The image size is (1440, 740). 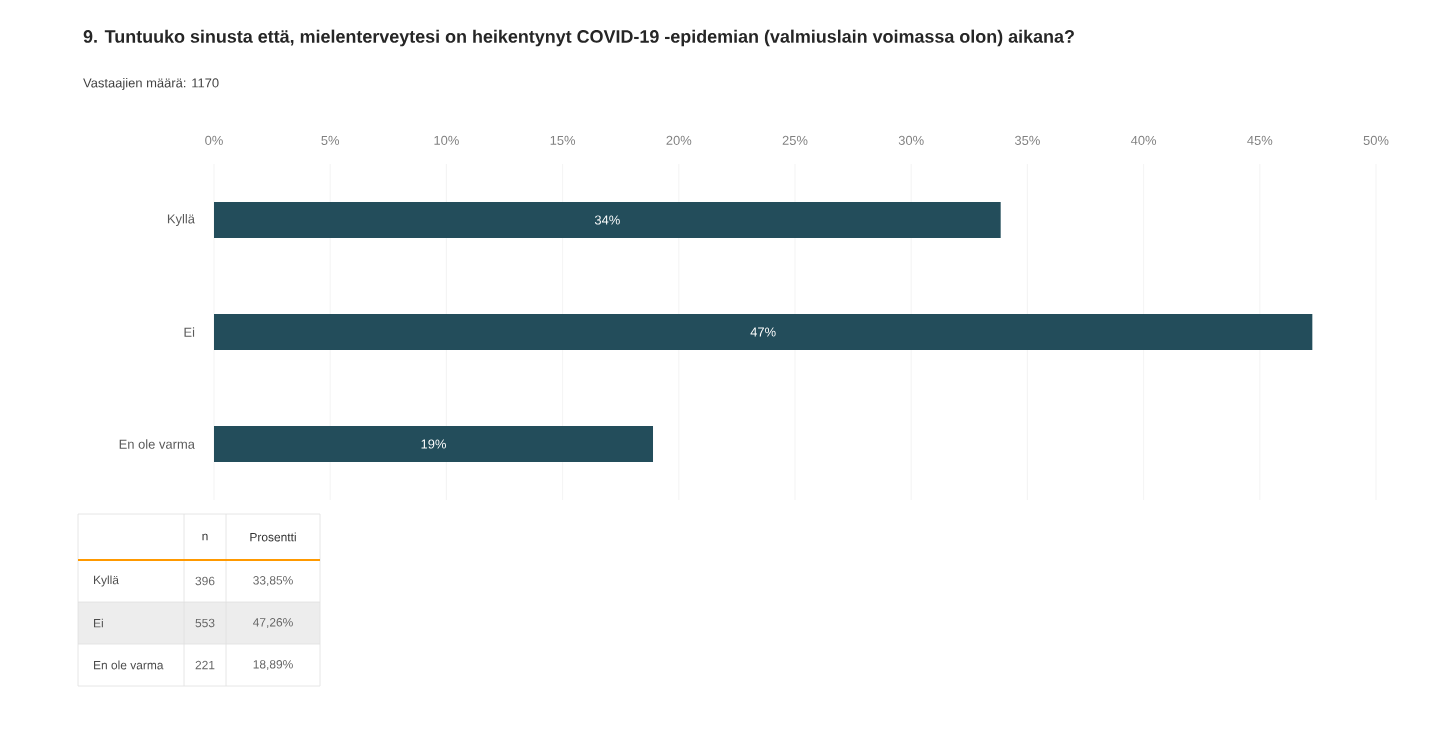 I want to click on chart-title: 9. Tuntuuko sinusta että, mielenterveytesi on heikentynyt COVID-19 -epidemian (valmiuslain voimassa olon) aikana?, so click(x=578, y=38).